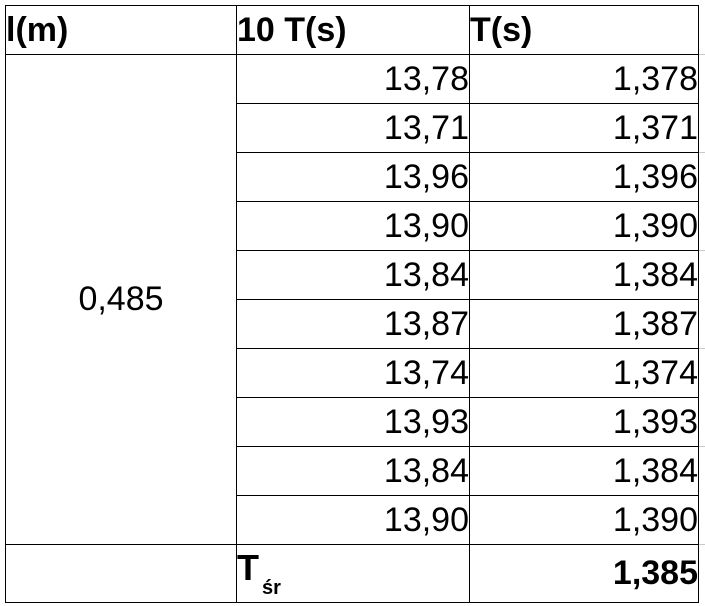 The width and height of the screenshot is (705, 606). I want to click on period-cell: 1,387, so click(584, 324).